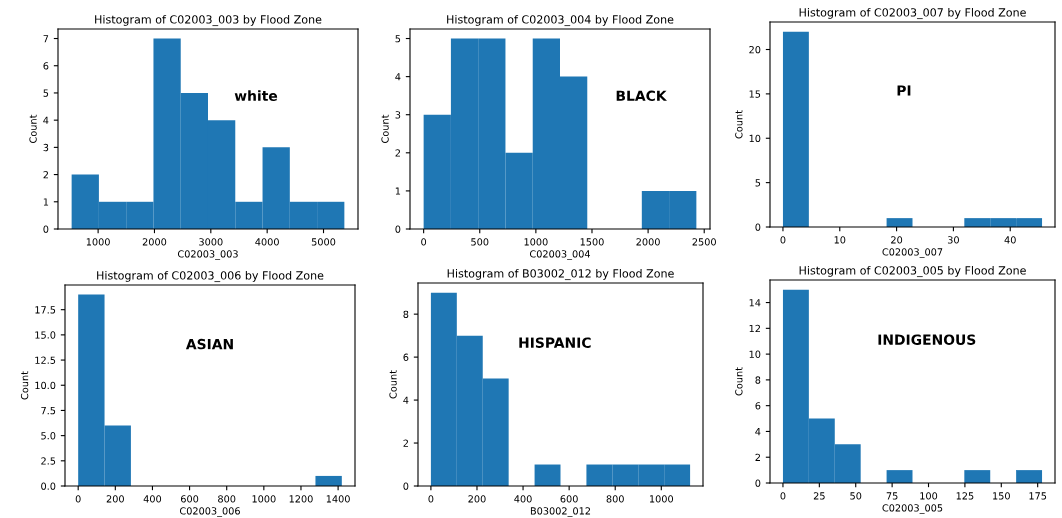  Describe the element at coordinates (45, 385) in the screenshot. I see `y-tick-label: 10.0` at that location.